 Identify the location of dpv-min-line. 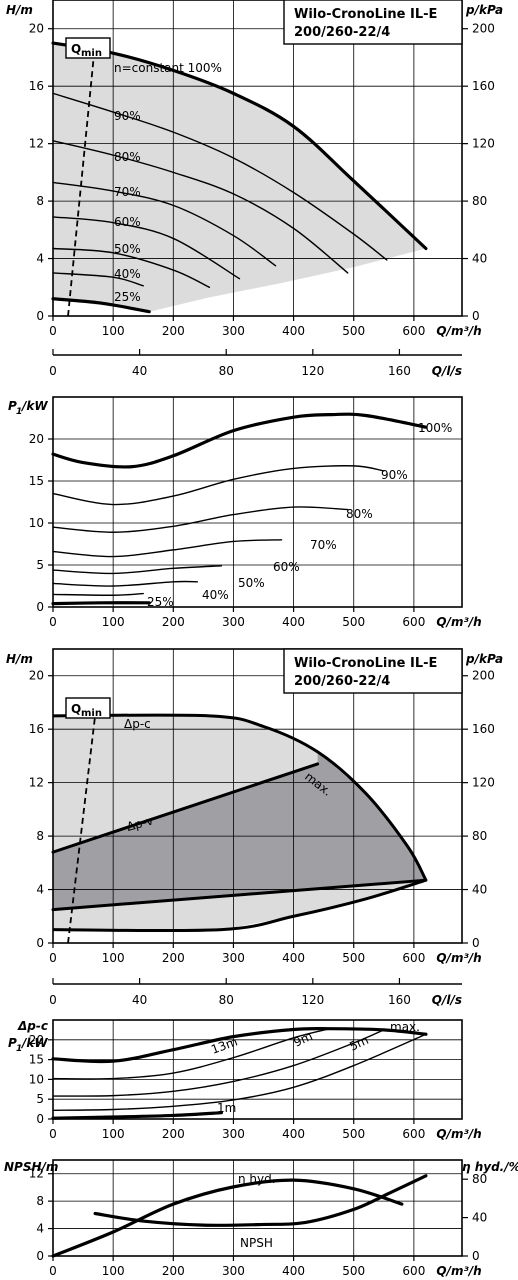
(239, 895).